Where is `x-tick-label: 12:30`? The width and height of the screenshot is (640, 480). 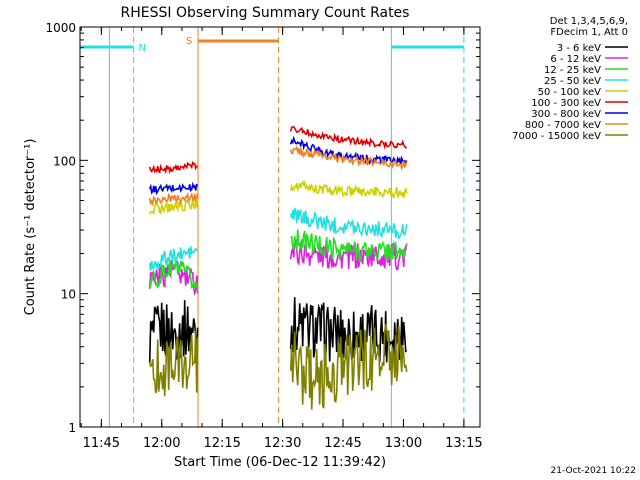 x-tick-label: 12:30 is located at coordinates (282, 443).